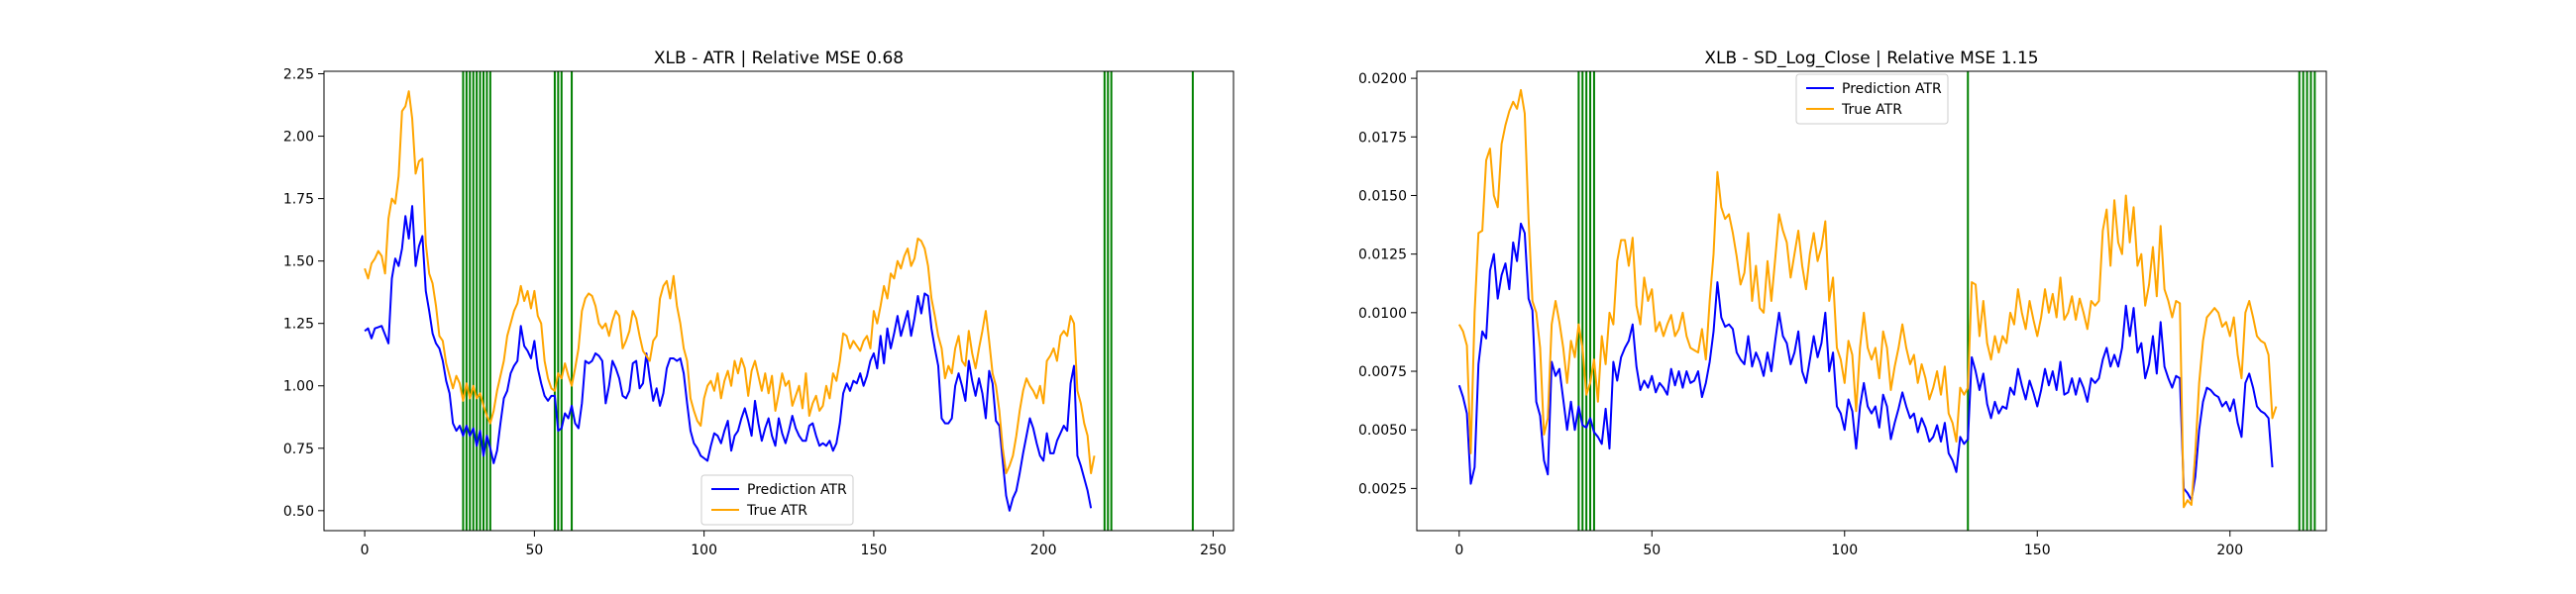  Describe the element at coordinates (298, 325) in the screenshot. I see `y-tick-label: 1.25` at that location.